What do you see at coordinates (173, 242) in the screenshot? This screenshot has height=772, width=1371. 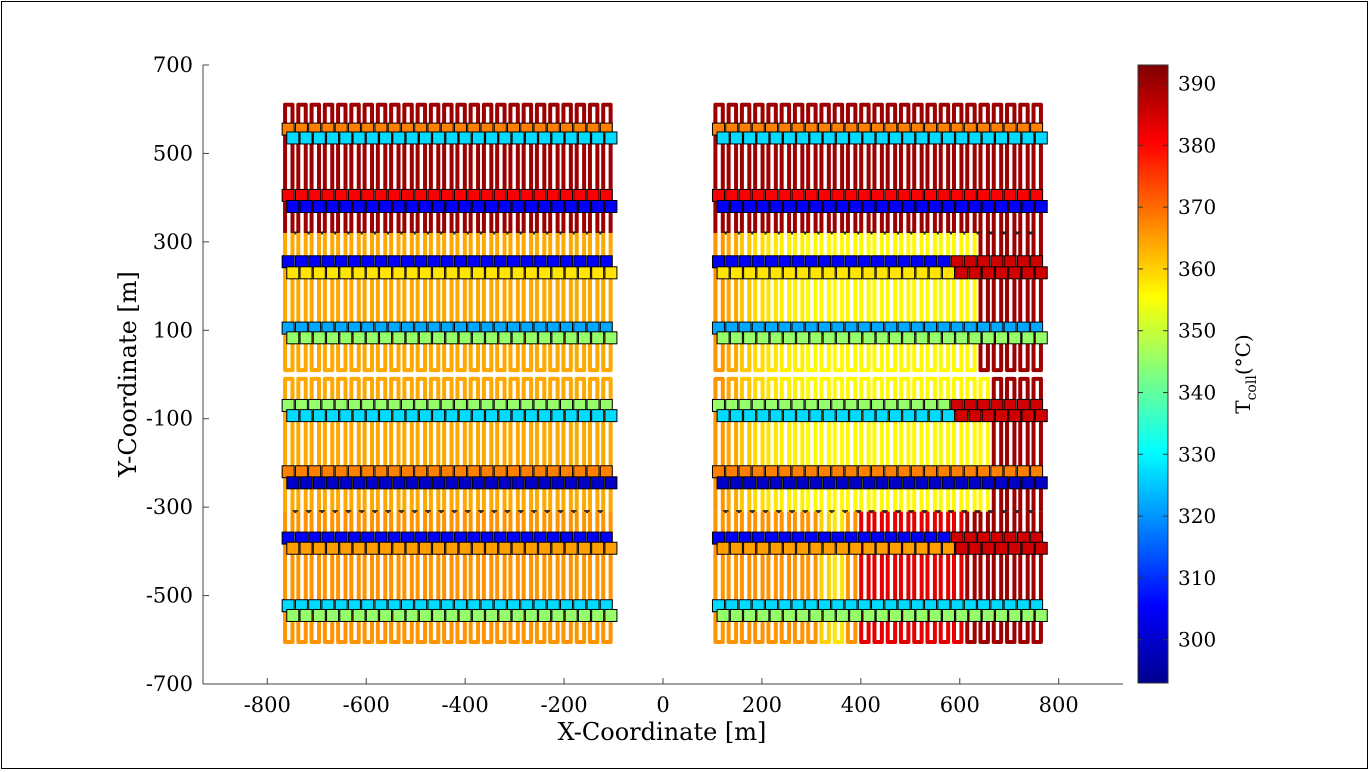 I see `y-tick-label: 300` at bounding box center [173, 242].